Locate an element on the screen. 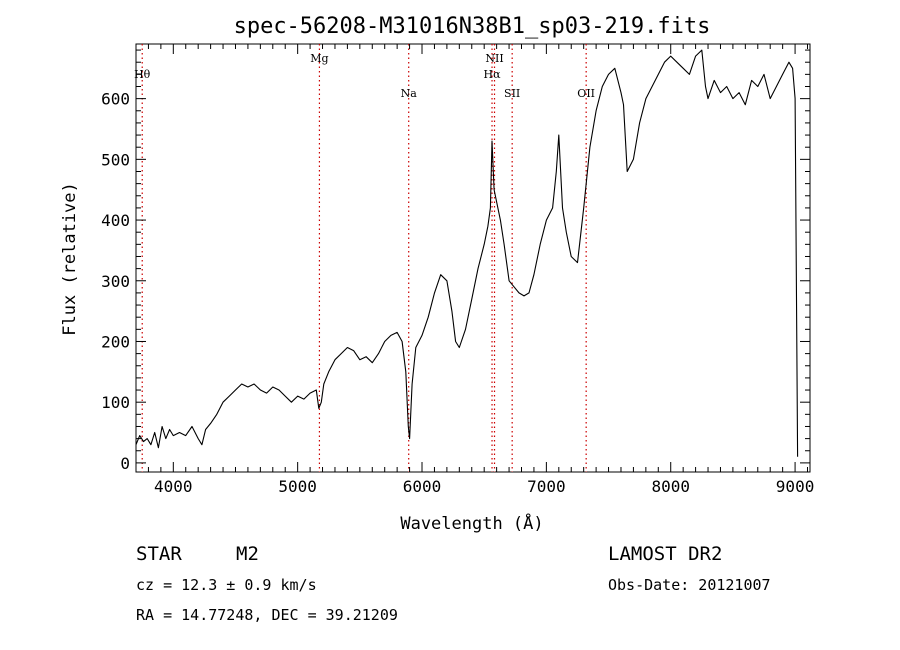 The width and height of the screenshot is (900, 650). line-marker-label: NII is located at coordinates (494, 58).